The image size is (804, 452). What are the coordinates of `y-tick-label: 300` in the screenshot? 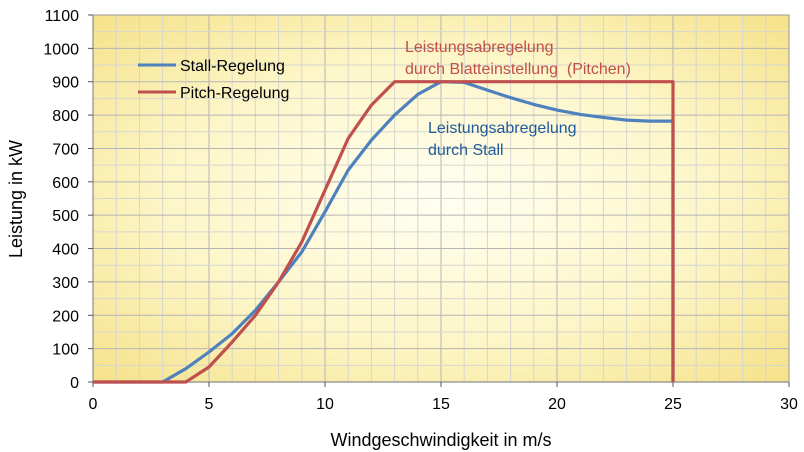 It's located at (65, 283).